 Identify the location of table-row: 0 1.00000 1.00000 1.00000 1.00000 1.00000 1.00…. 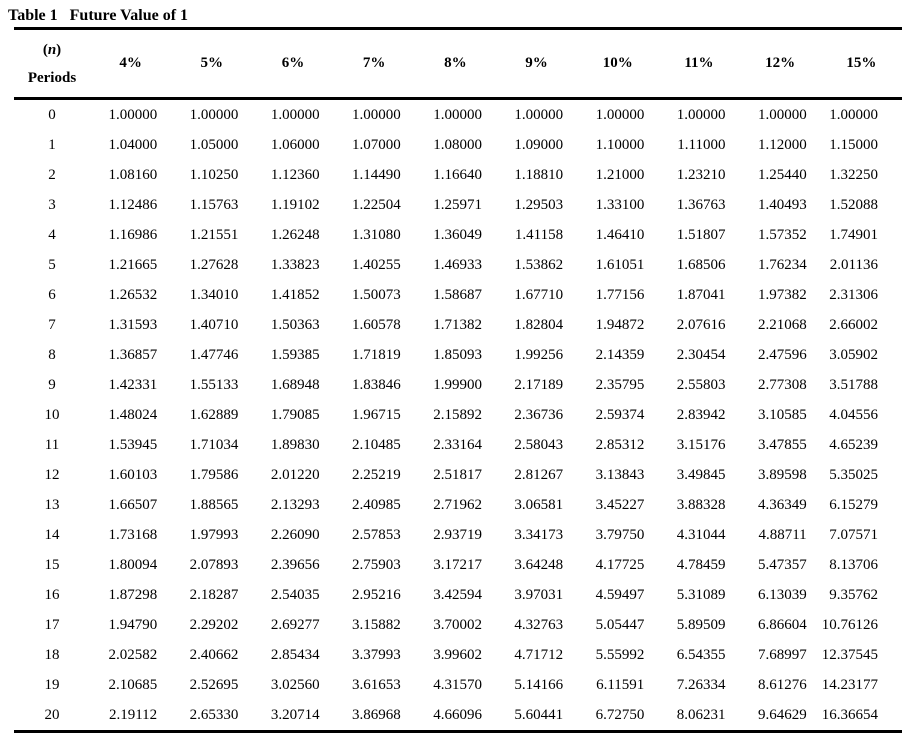
(458, 115).